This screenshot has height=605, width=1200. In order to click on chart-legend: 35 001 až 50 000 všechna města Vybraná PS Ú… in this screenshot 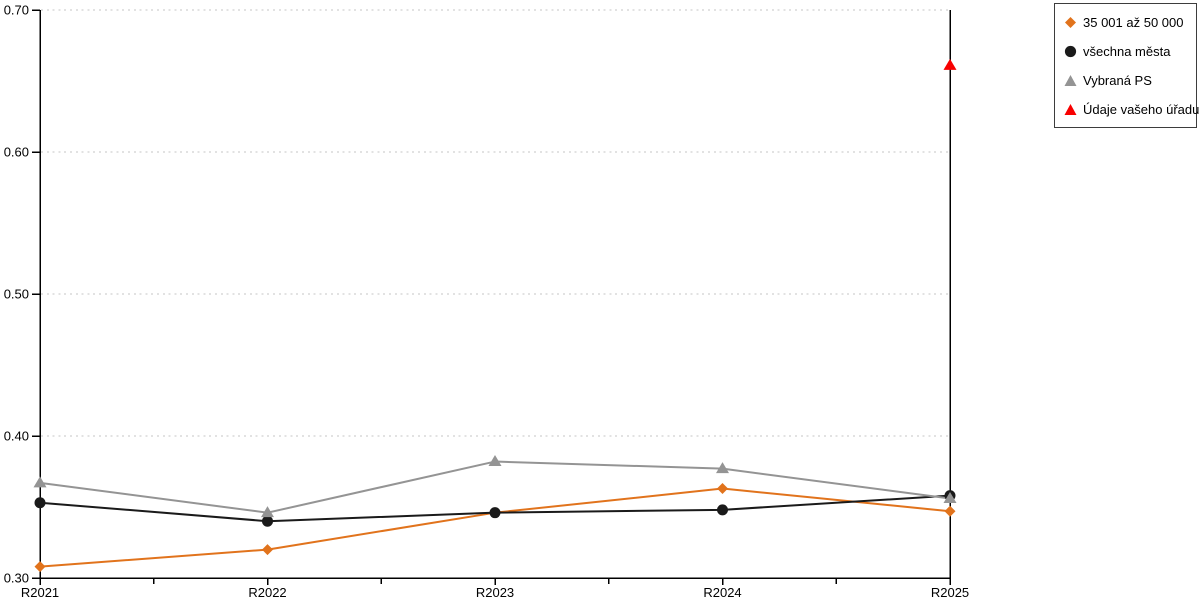, I will do `click(1127, 65)`.